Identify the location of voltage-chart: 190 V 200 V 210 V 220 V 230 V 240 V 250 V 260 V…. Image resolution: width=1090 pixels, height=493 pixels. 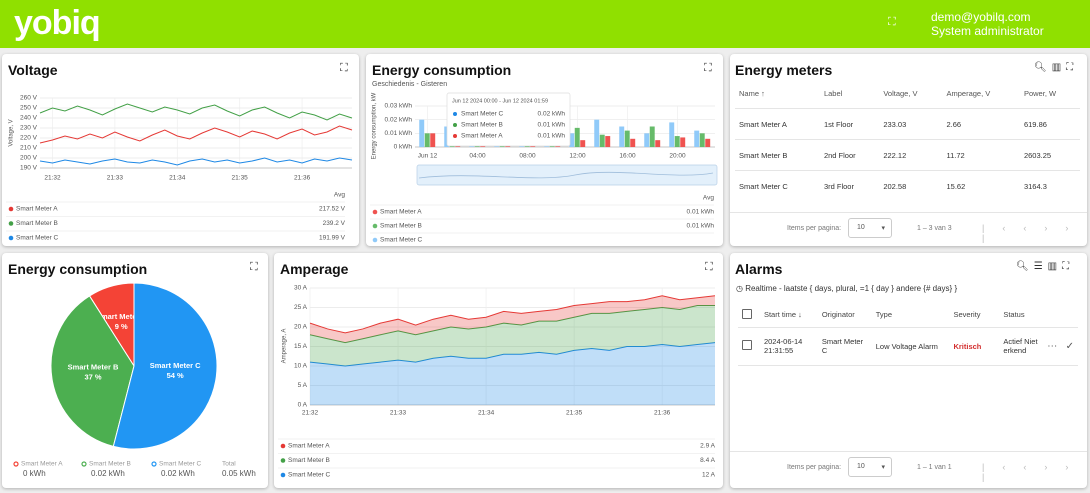
(179, 168).